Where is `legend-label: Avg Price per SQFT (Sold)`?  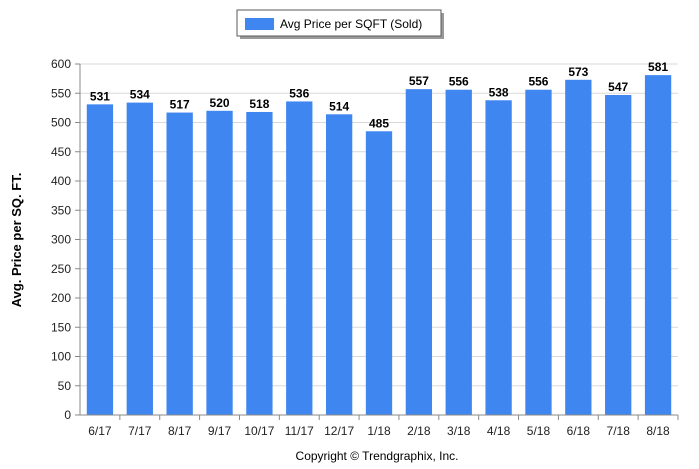 legend-label: Avg Price per SQFT (Sold) is located at coordinates (351, 24).